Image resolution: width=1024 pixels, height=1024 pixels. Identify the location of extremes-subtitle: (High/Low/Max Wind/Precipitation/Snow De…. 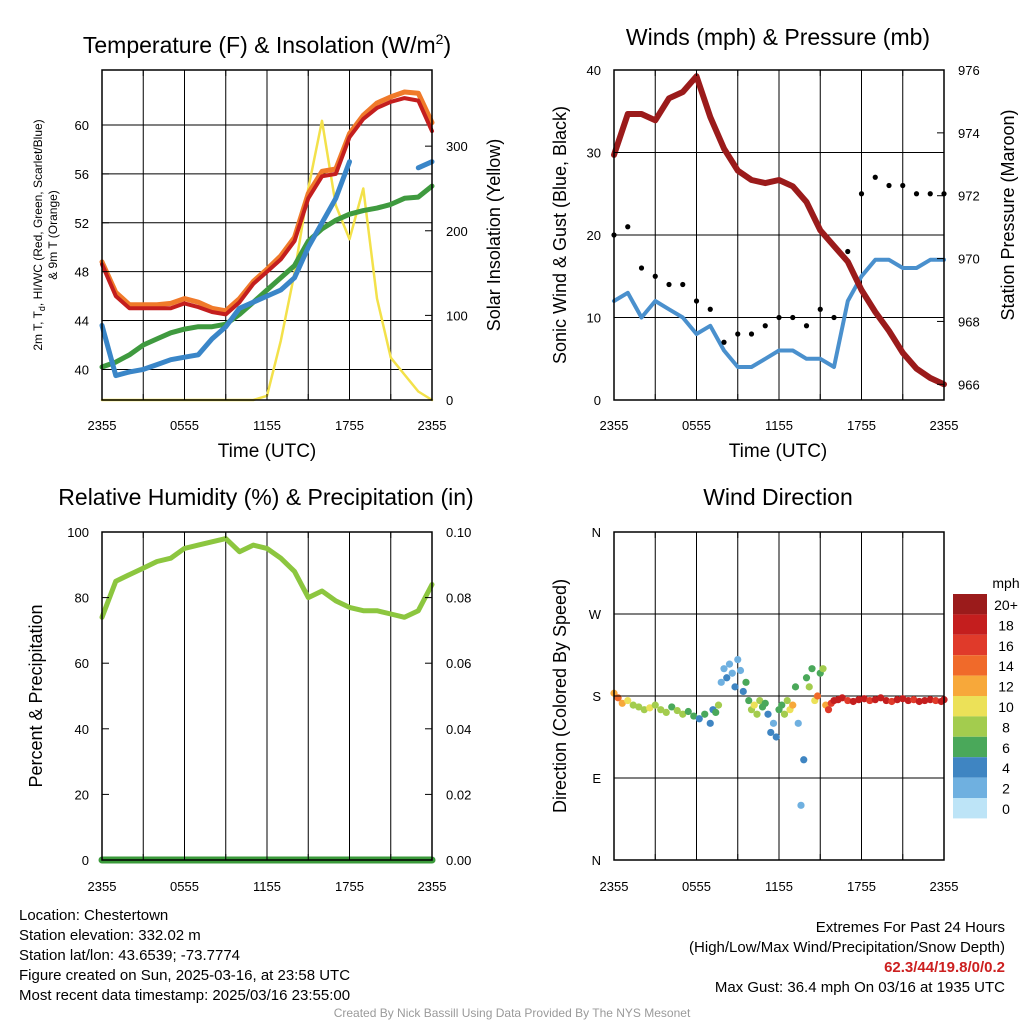
(847, 947).